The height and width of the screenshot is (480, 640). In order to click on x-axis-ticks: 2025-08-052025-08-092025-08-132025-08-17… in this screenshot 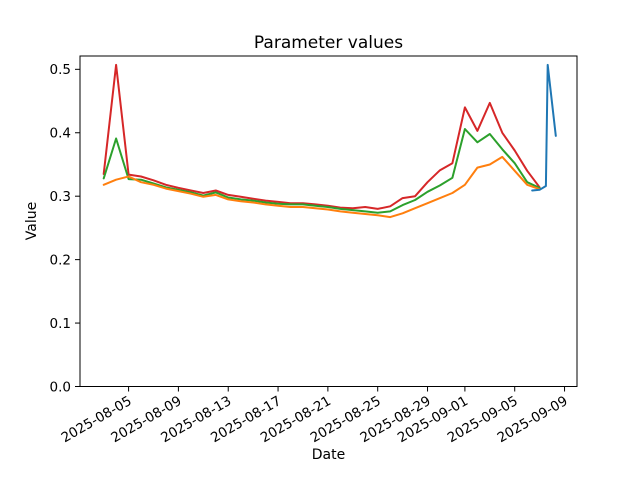, I will do `click(315, 416)`.